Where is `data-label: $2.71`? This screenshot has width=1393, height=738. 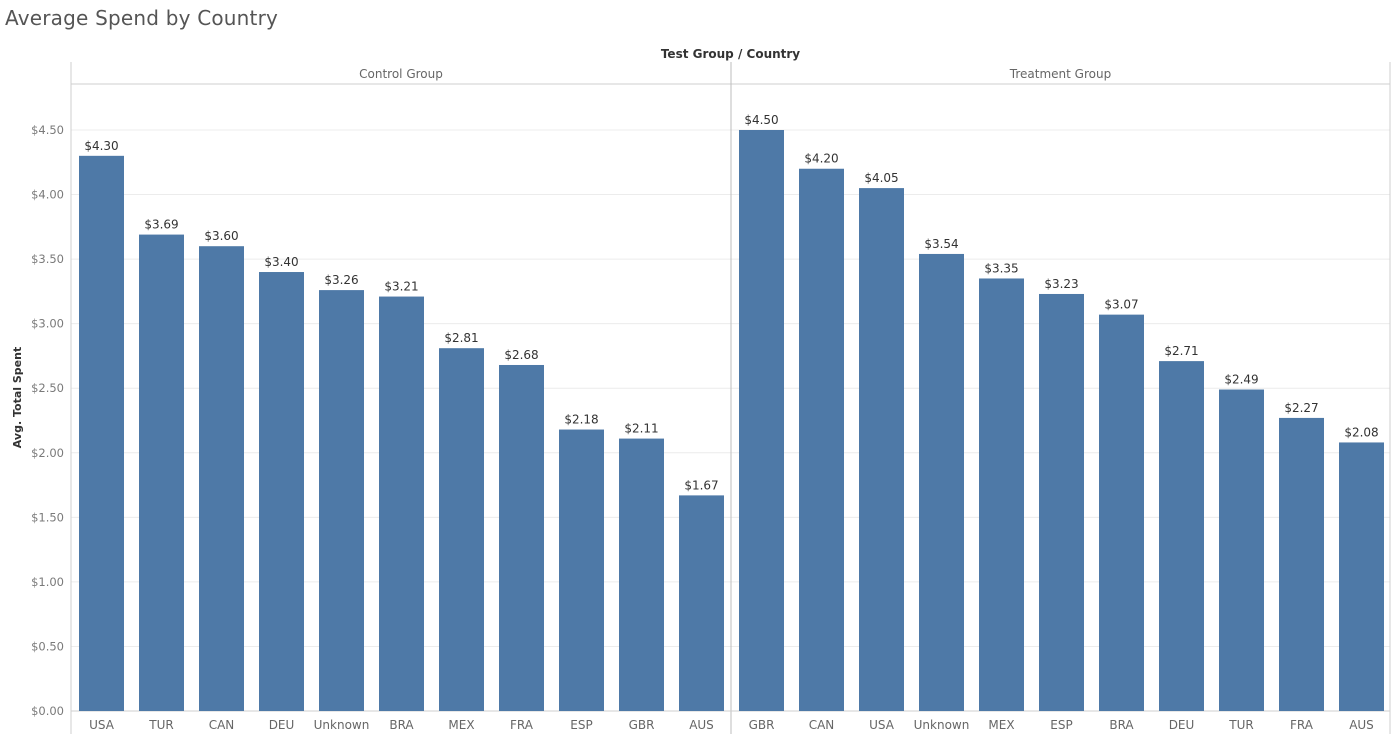
data-label: $2.71 is located at coordinates (1181, 351).